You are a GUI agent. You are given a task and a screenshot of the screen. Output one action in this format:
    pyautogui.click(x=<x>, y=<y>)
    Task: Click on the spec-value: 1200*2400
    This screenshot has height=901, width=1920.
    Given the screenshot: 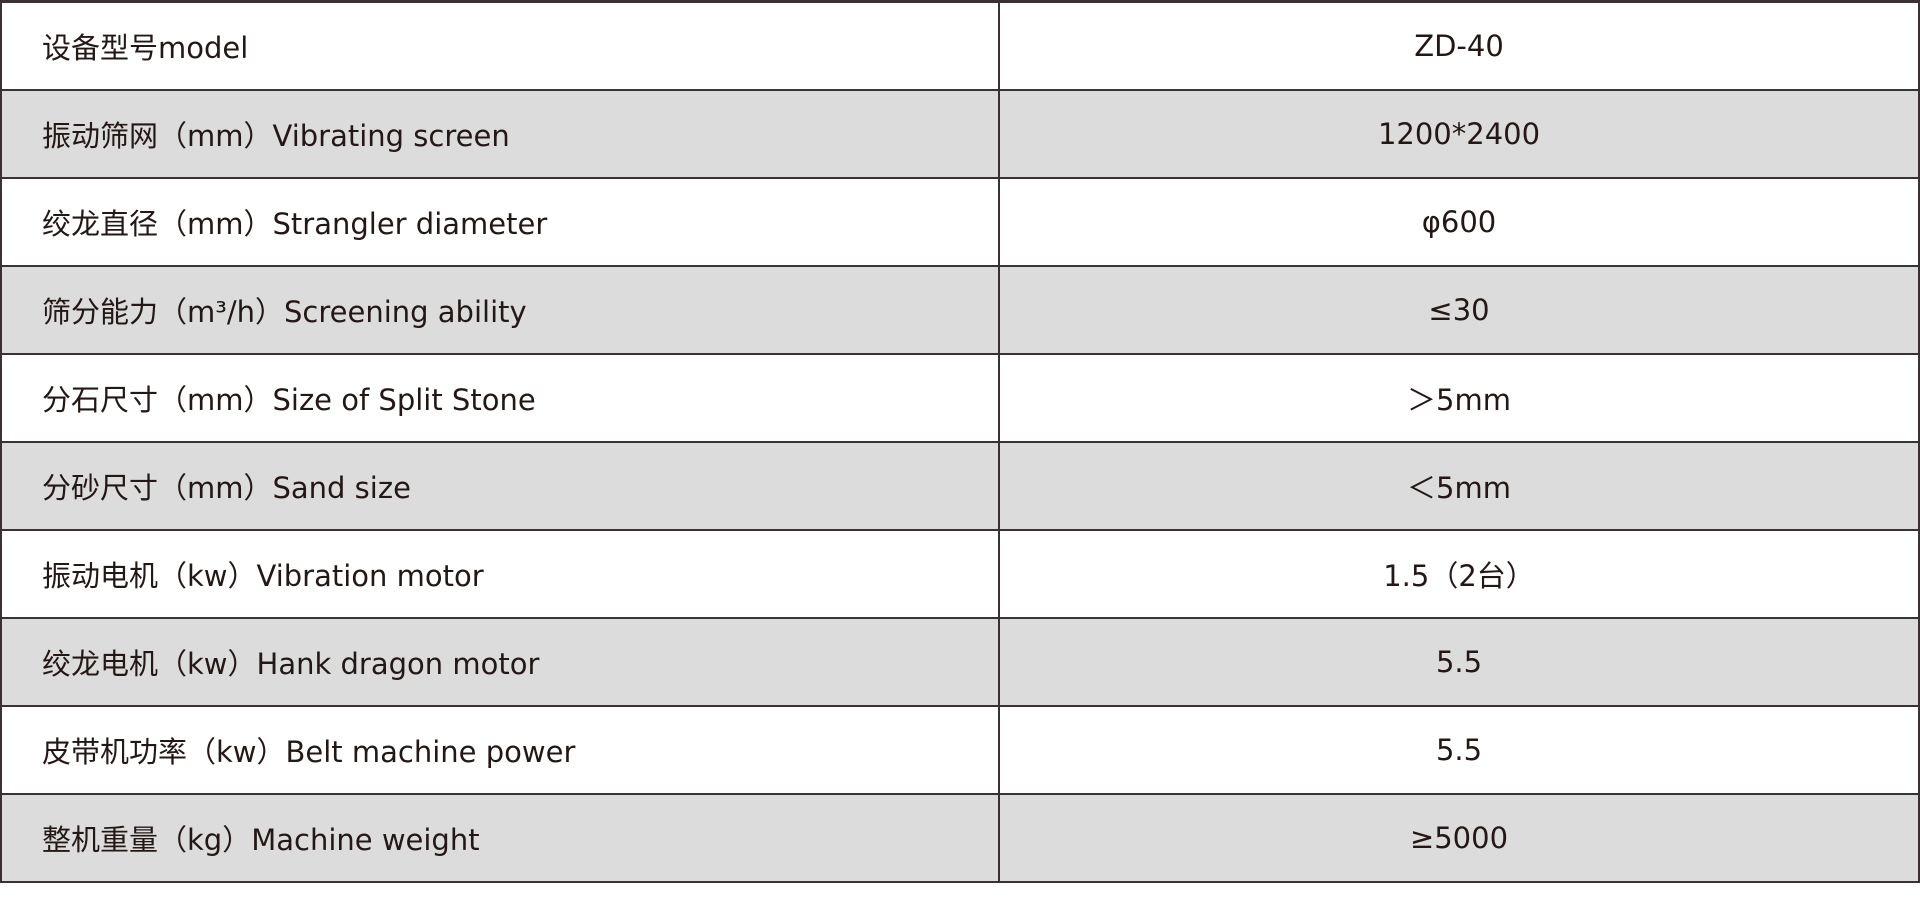 What is the action you would take?
    pyautogui.click(x=1459, y=134)
    